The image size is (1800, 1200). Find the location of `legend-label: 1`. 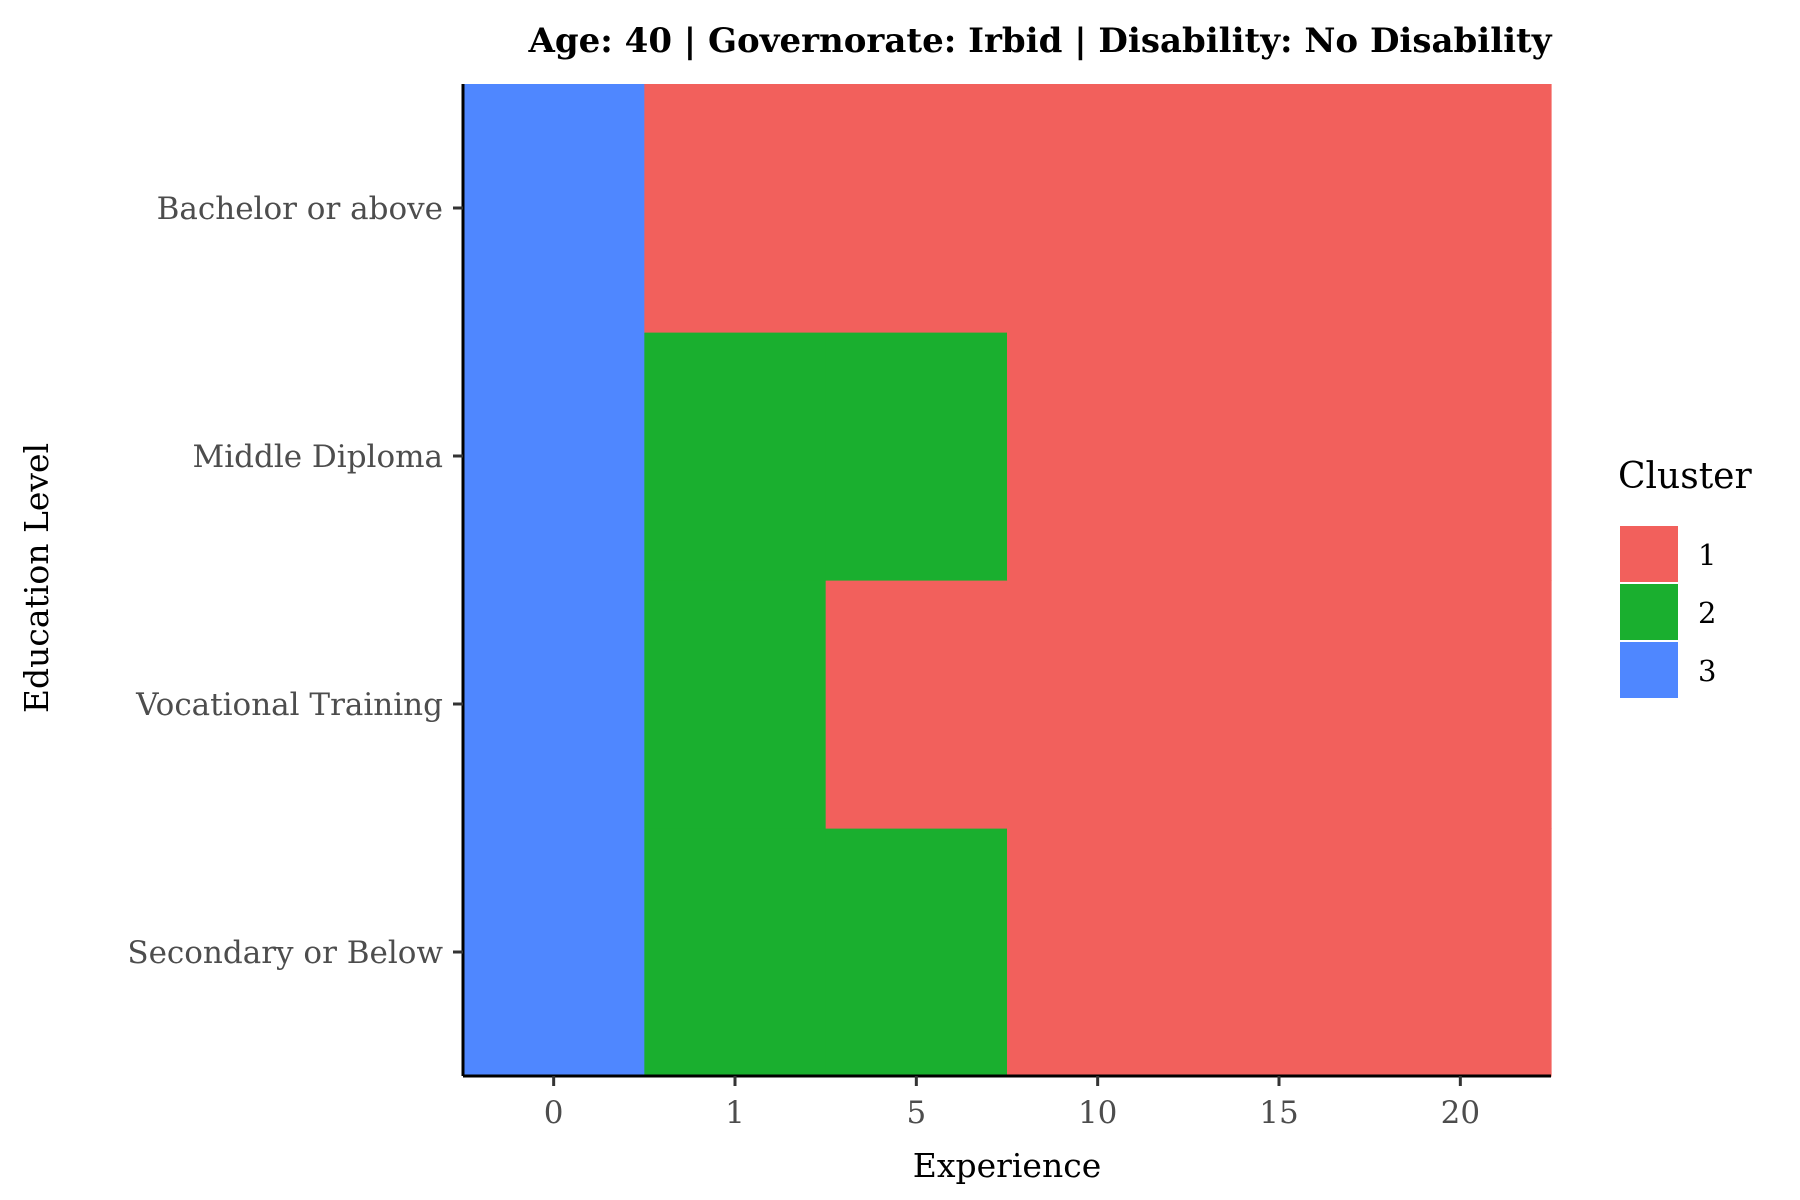

legend-label: 1 is located at coordinates (1707, 555).